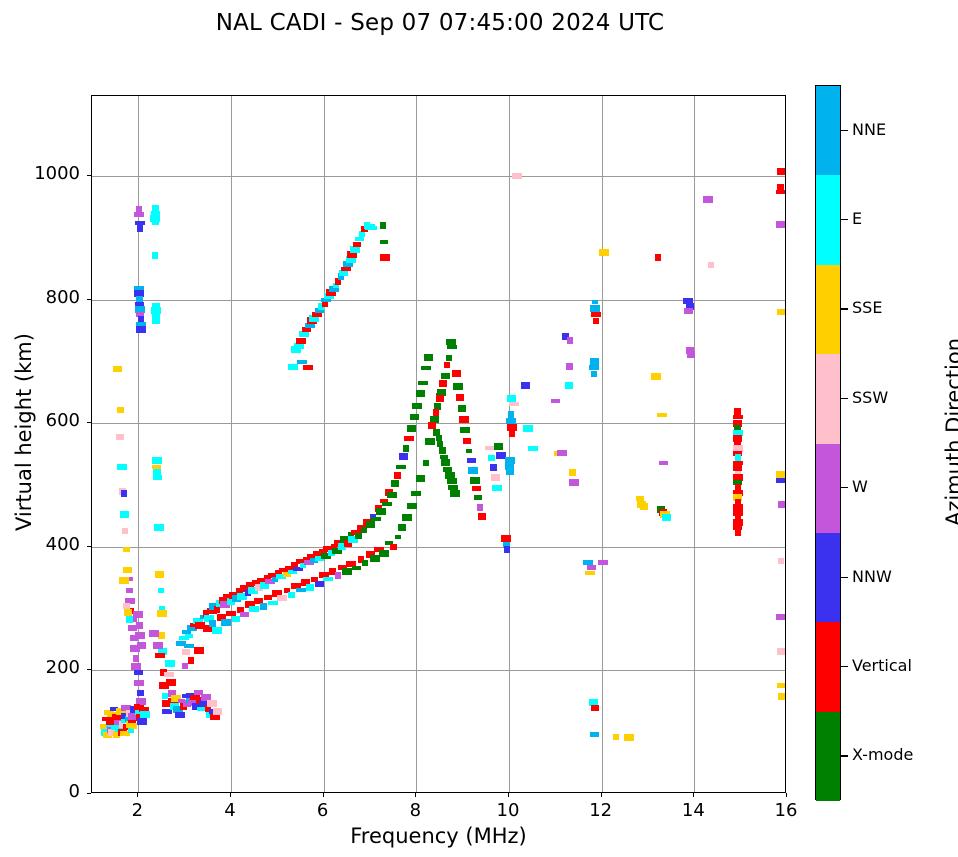  I want to click on x-tick-label: 4, so click(230, 810).